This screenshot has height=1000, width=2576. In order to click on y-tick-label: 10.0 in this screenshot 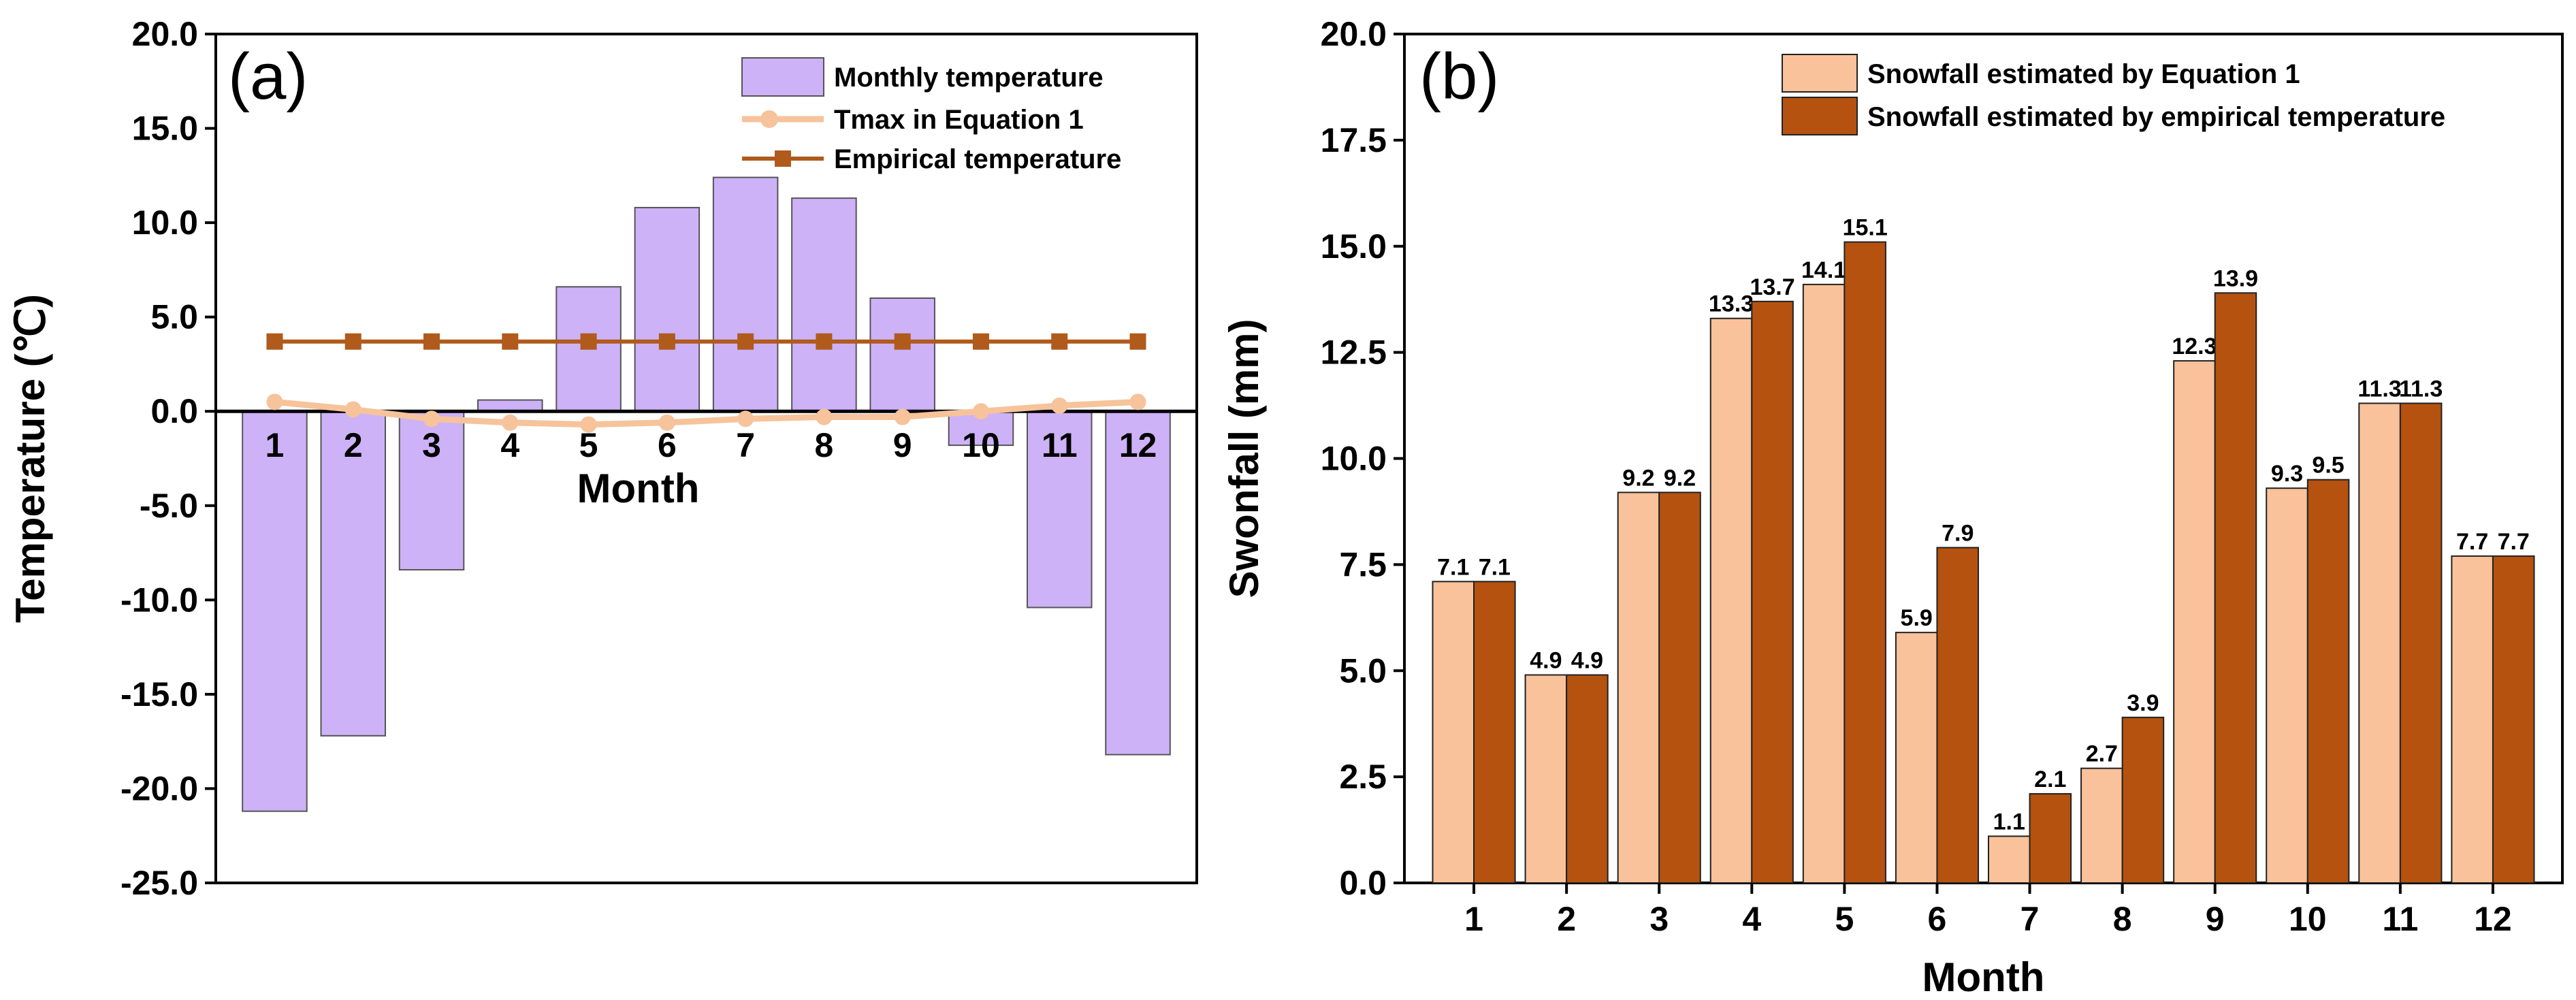, I will do `click(165, 223)`.